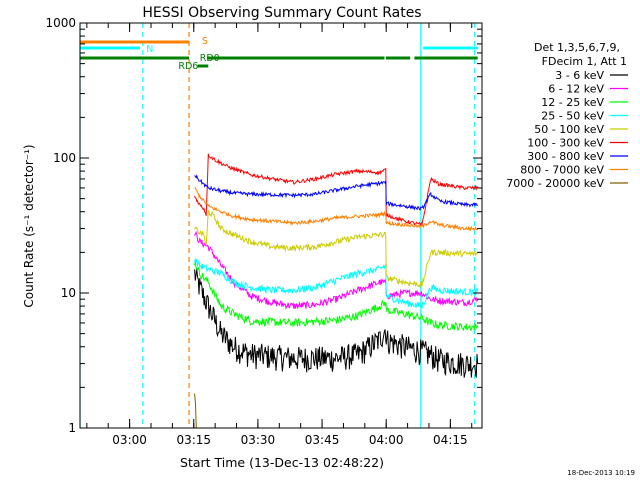 This screenshot has width=640, height=480. I want to click on x-tick-label-5: 04:15, so click(450, 440).